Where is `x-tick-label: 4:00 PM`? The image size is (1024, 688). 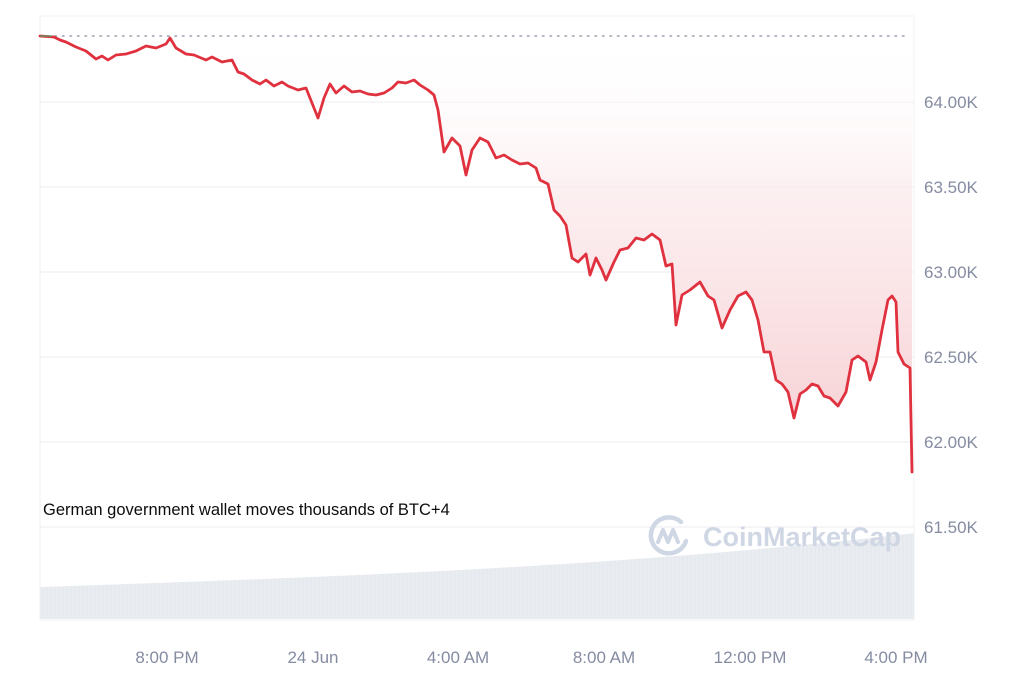 x-tick-label: 4:00 PM is located at coordinates (895, 657).